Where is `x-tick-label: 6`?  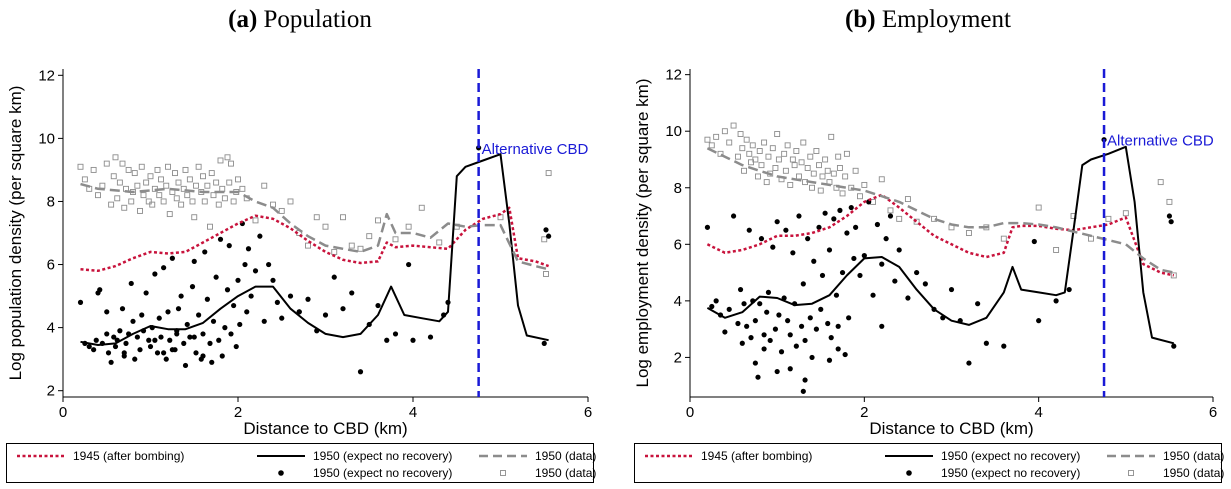
x-tick-label: 6 is located at coordinates (588, 412).